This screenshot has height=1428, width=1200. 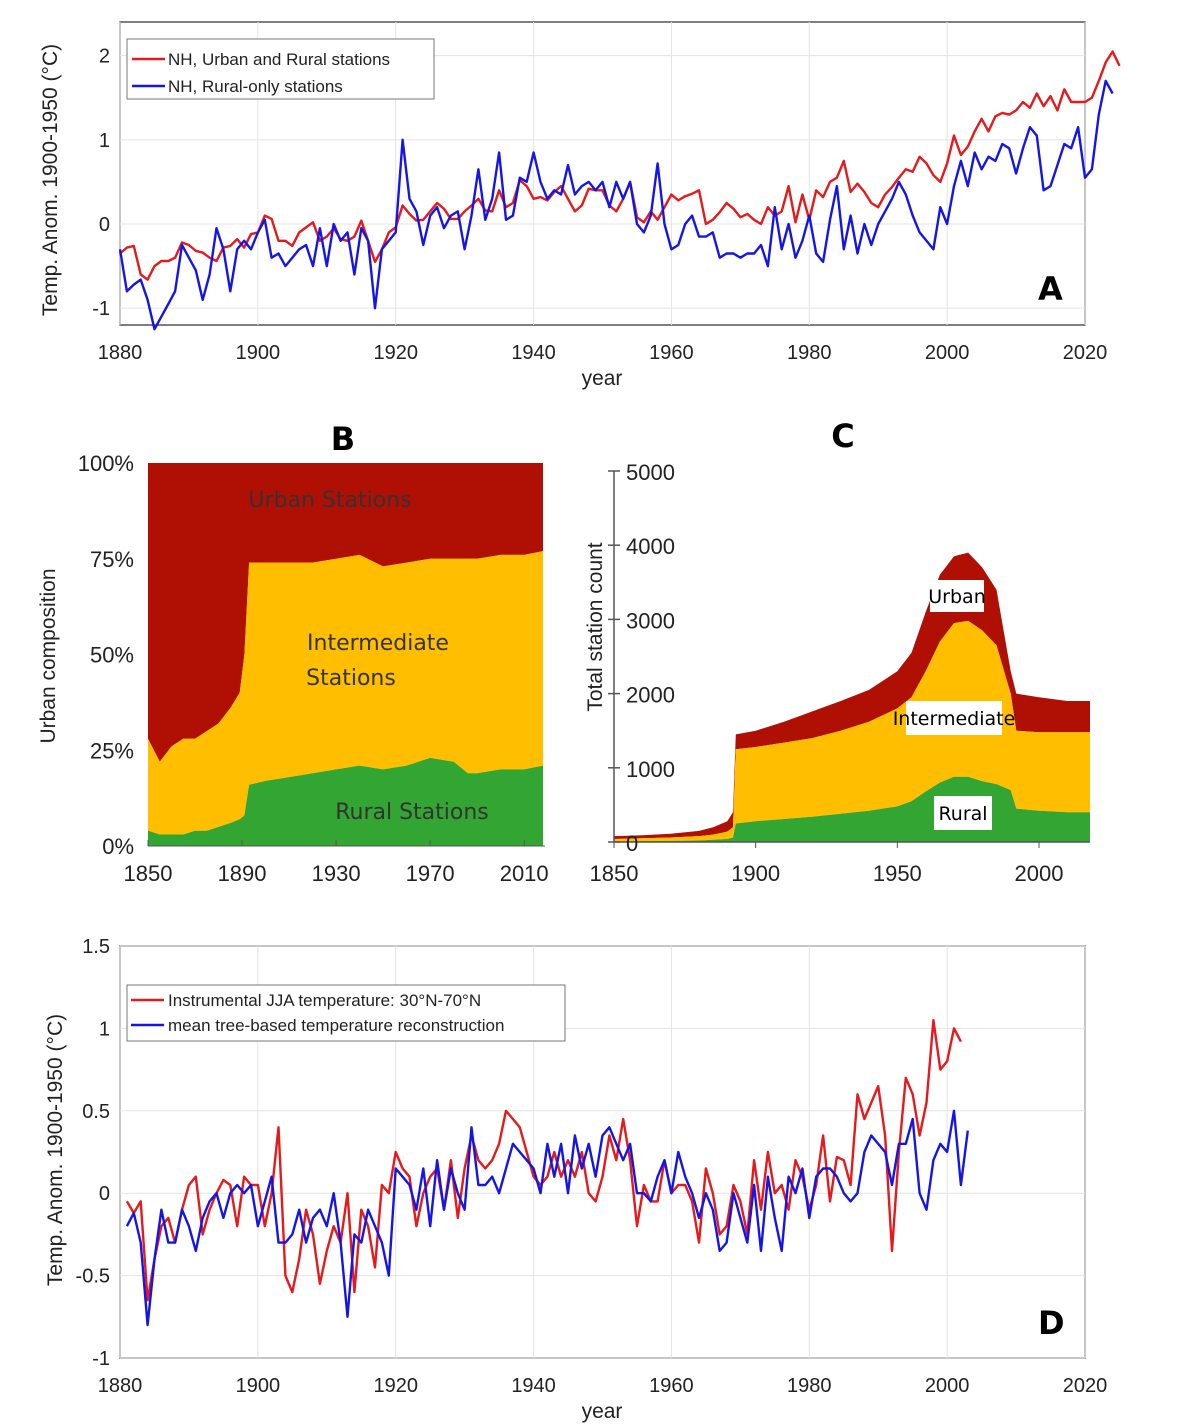 What do you see at coordinates (329, 500) in the screenshot?
I see `panel-b-urban-label: Urban Stations` at bounding box center [329, 500].